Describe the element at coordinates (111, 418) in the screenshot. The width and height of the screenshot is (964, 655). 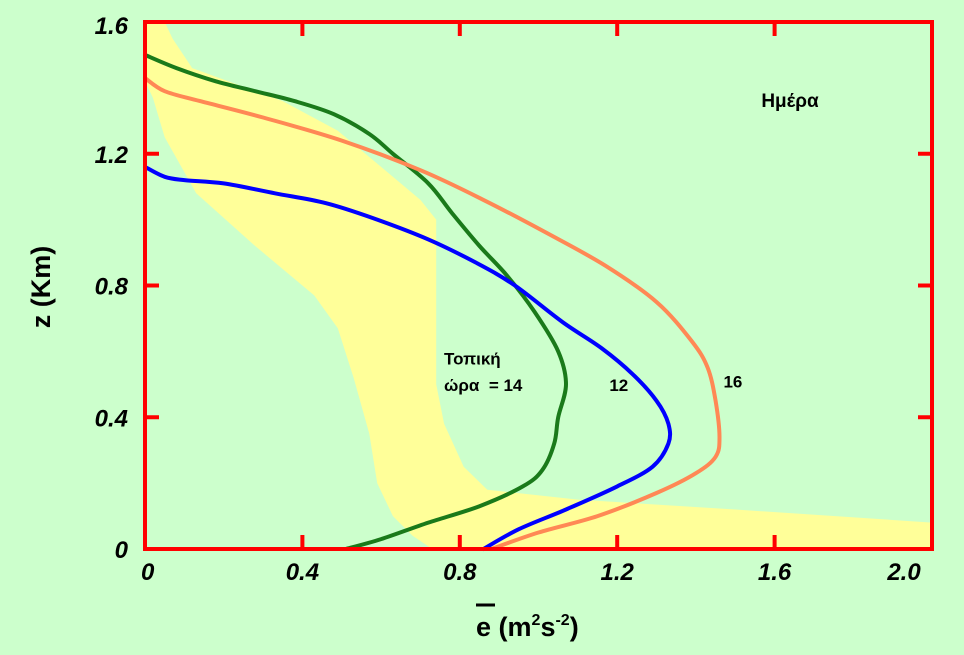
I see `y-tick-label: 0.4` at that location.